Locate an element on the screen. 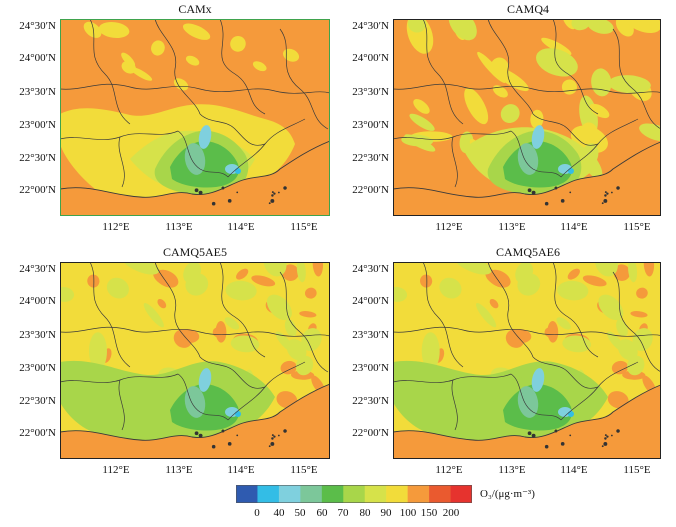 Image resolution: width=676 pixels, height=527 pixels. legend-tick: 60 is located at coordinates (322, 513).